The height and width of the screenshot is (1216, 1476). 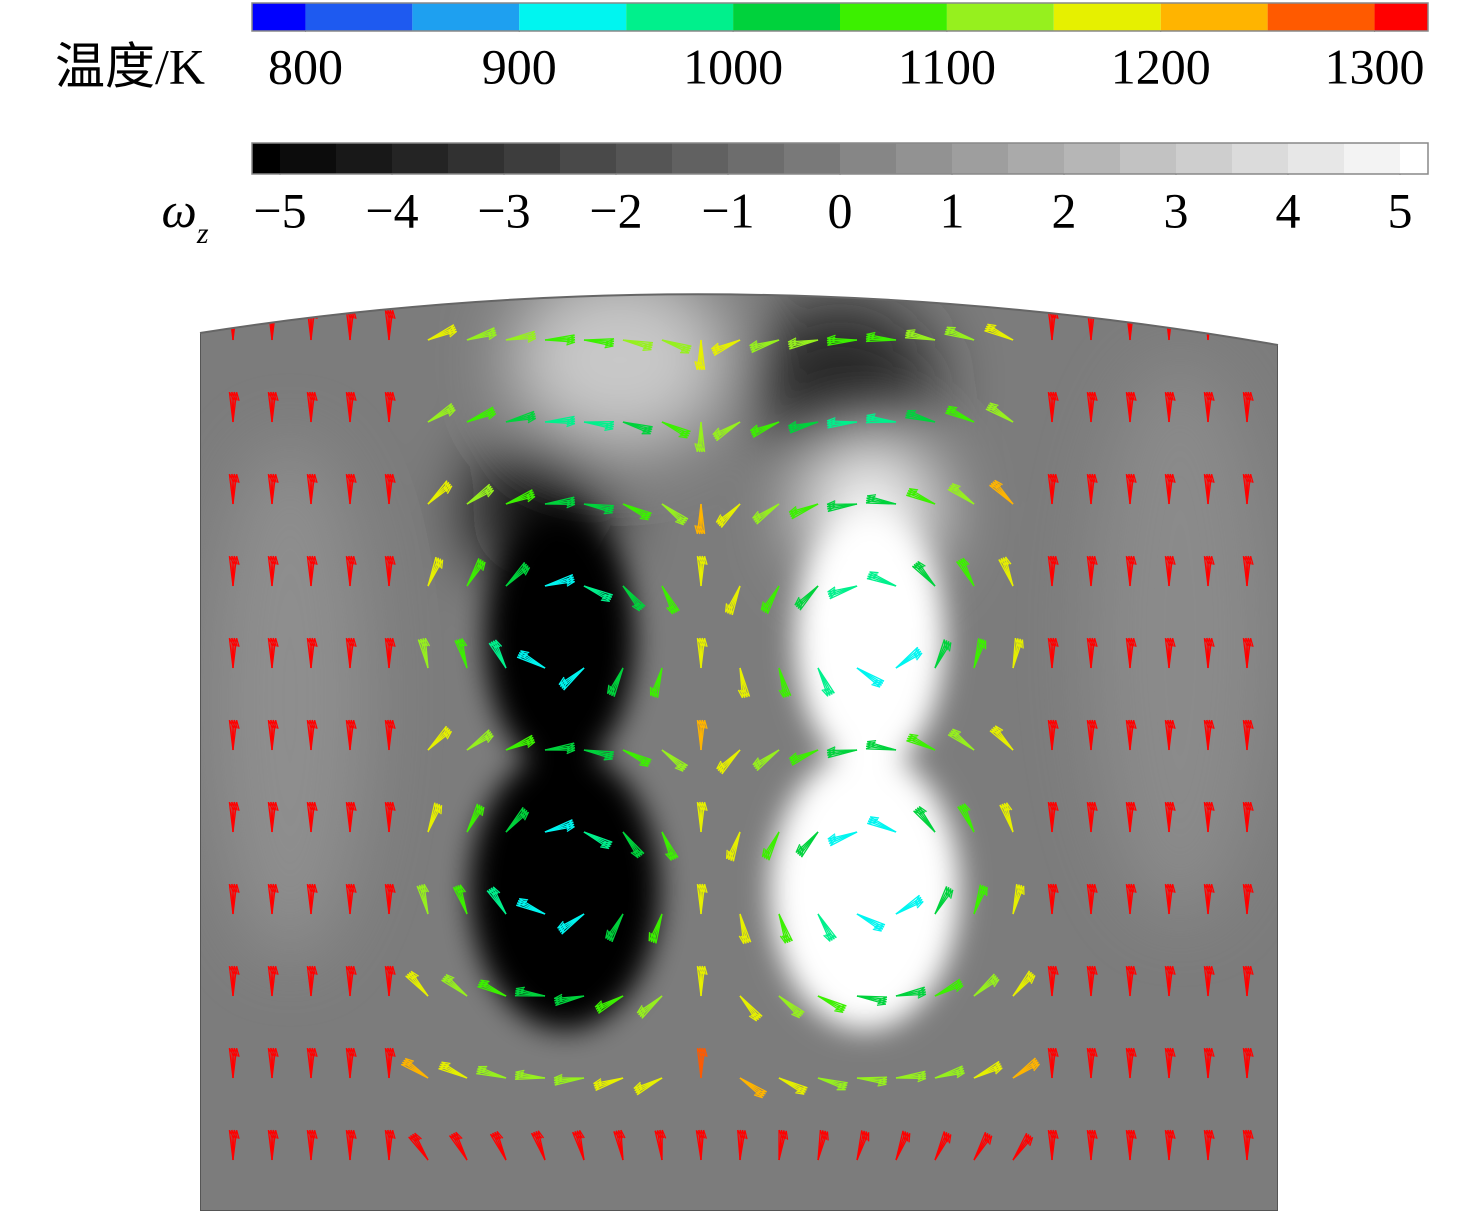 I want to click on colorbar-label-sub: z, so click(x=202, y=233).